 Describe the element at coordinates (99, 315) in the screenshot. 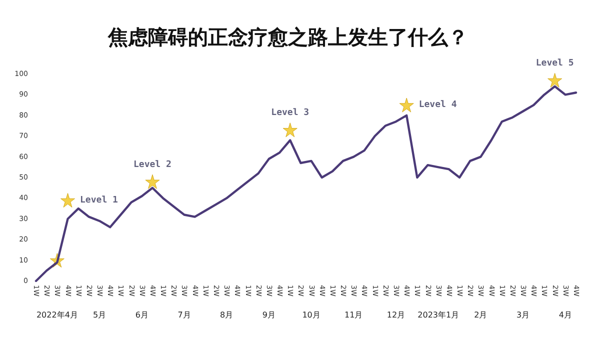

I see `text: 5月` at that location.